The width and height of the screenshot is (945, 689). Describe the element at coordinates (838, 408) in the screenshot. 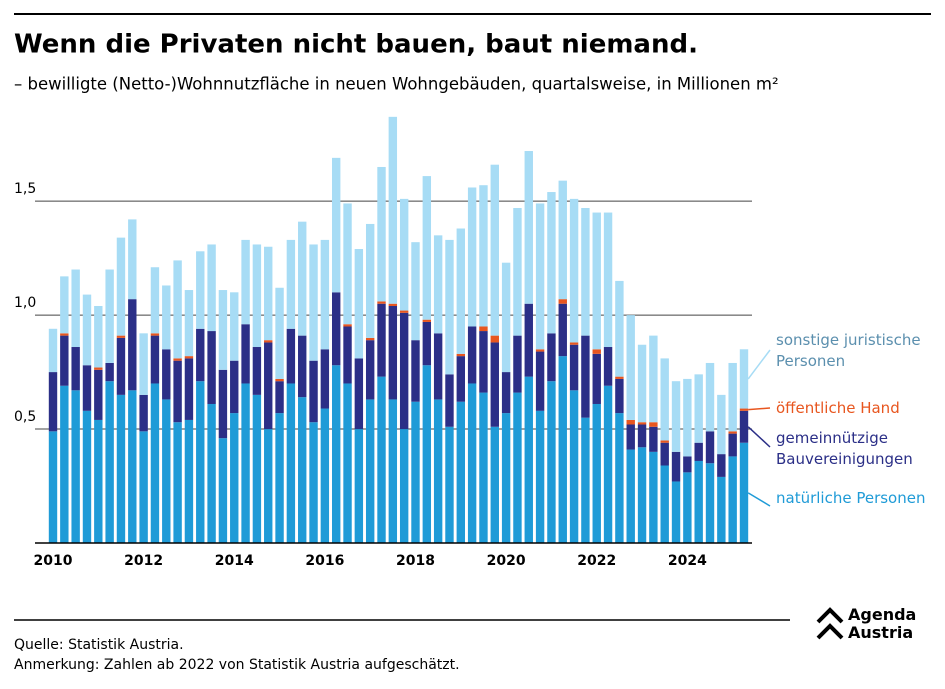

I see `legend-entry: öffentliche Hand` at that location.